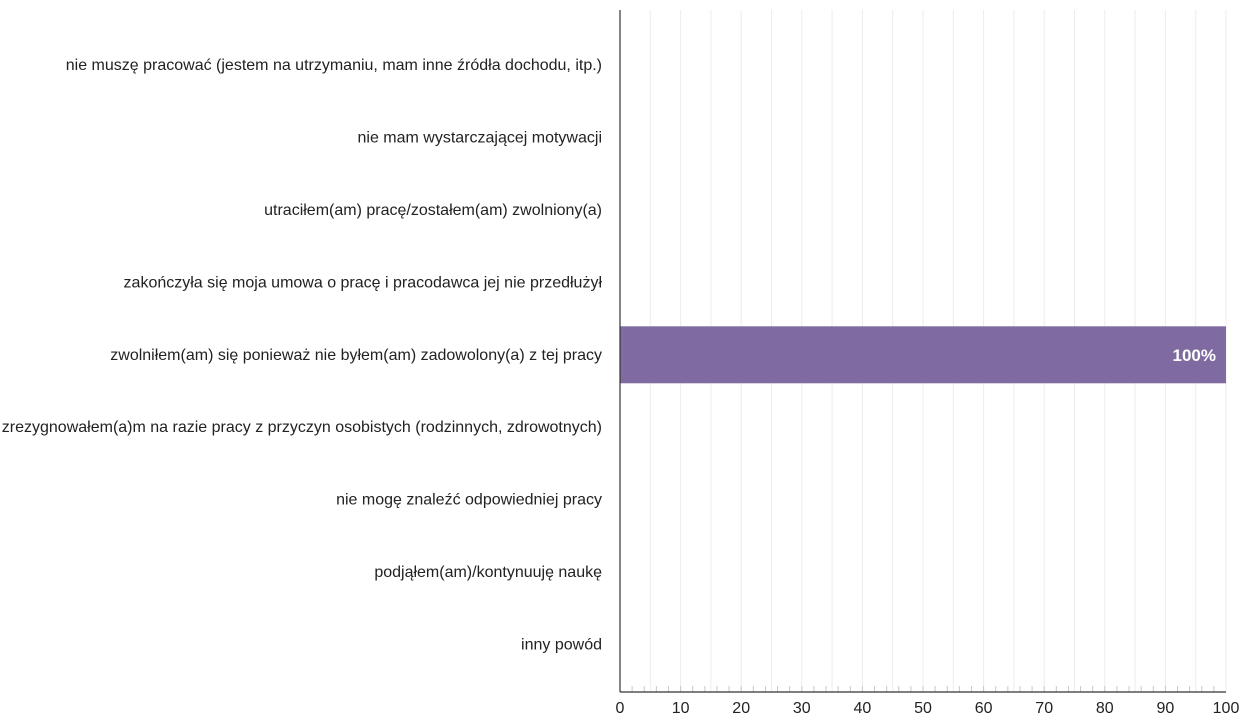 The image size is (1245, 717). What do you see at coordinates (1044, 708) in the screenshot?
I see `x-tick-label-70: 70` at bounding box center [1044, 708].